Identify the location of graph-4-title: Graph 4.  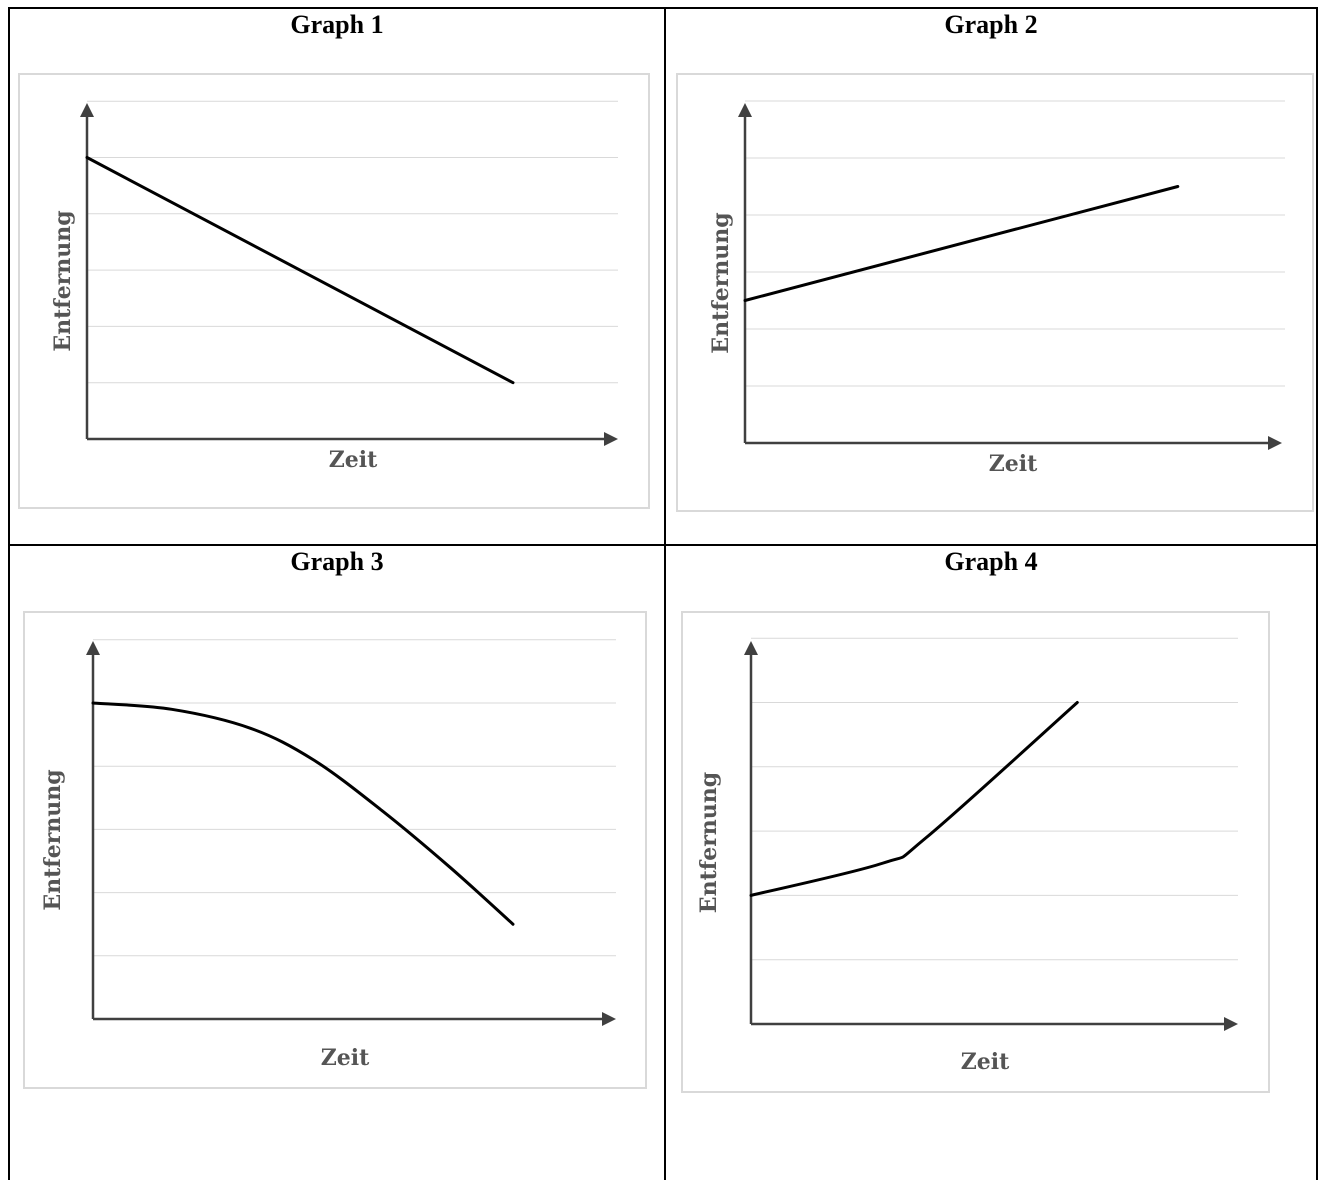
(991, 561).